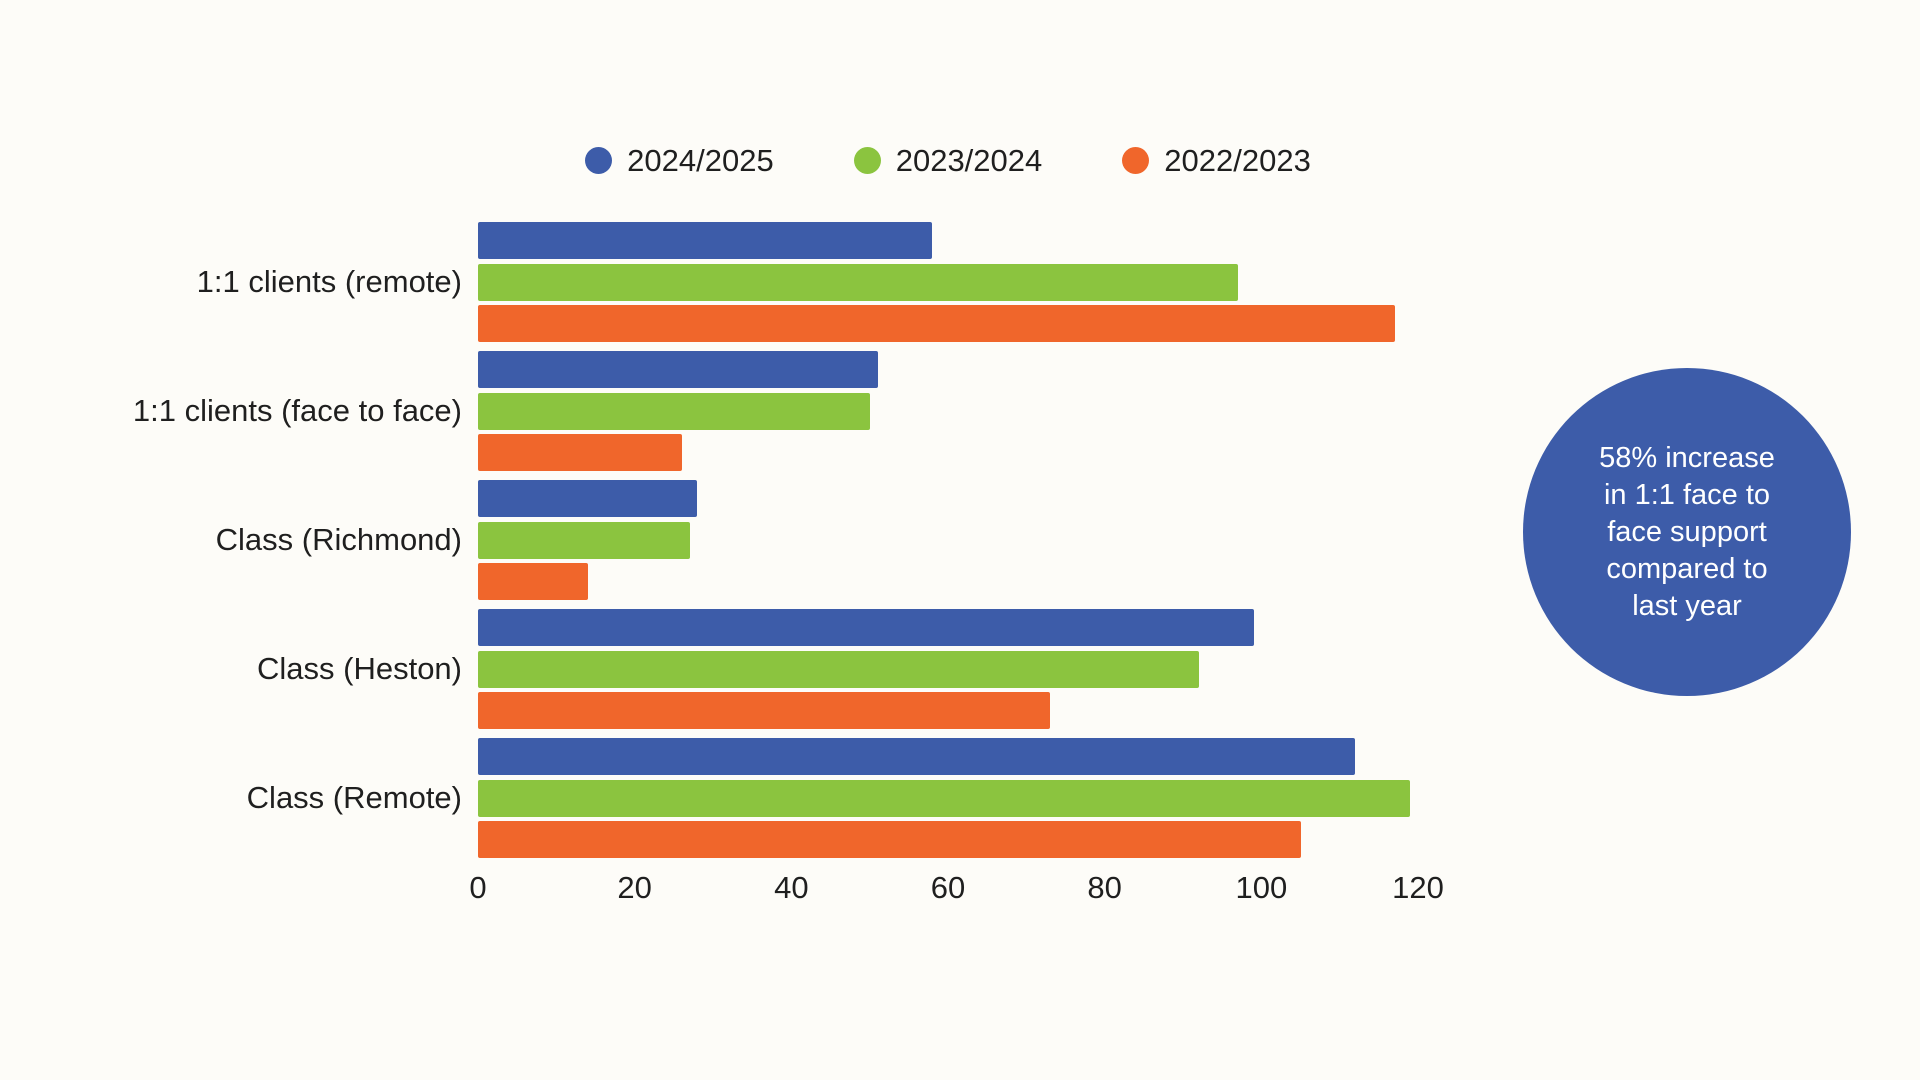  Describe the element at coordinates (1418, 887) in the screenshot. I see `x-tick-label: 120` at that location.